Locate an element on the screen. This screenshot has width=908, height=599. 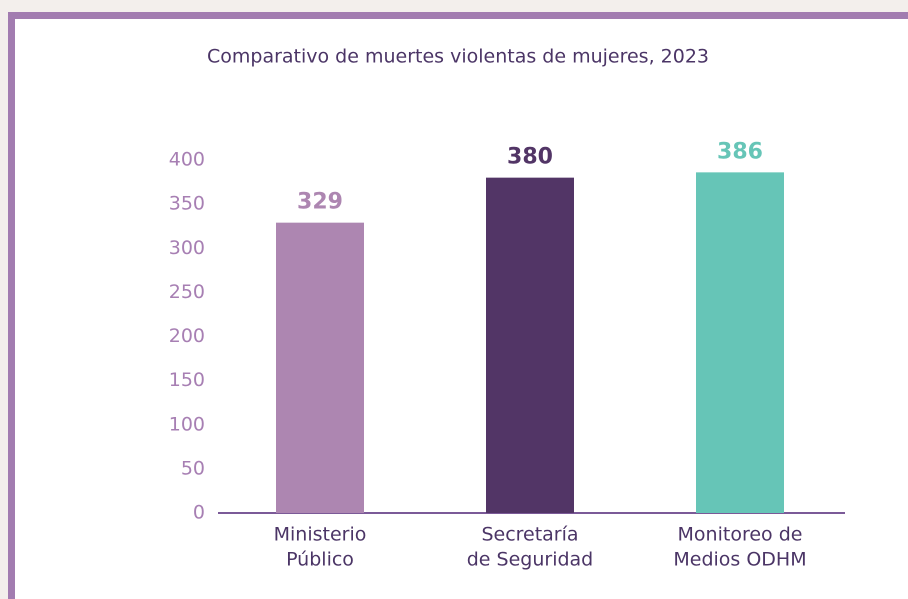
y-tick-label: 350 is located at coordinates (187, 204).